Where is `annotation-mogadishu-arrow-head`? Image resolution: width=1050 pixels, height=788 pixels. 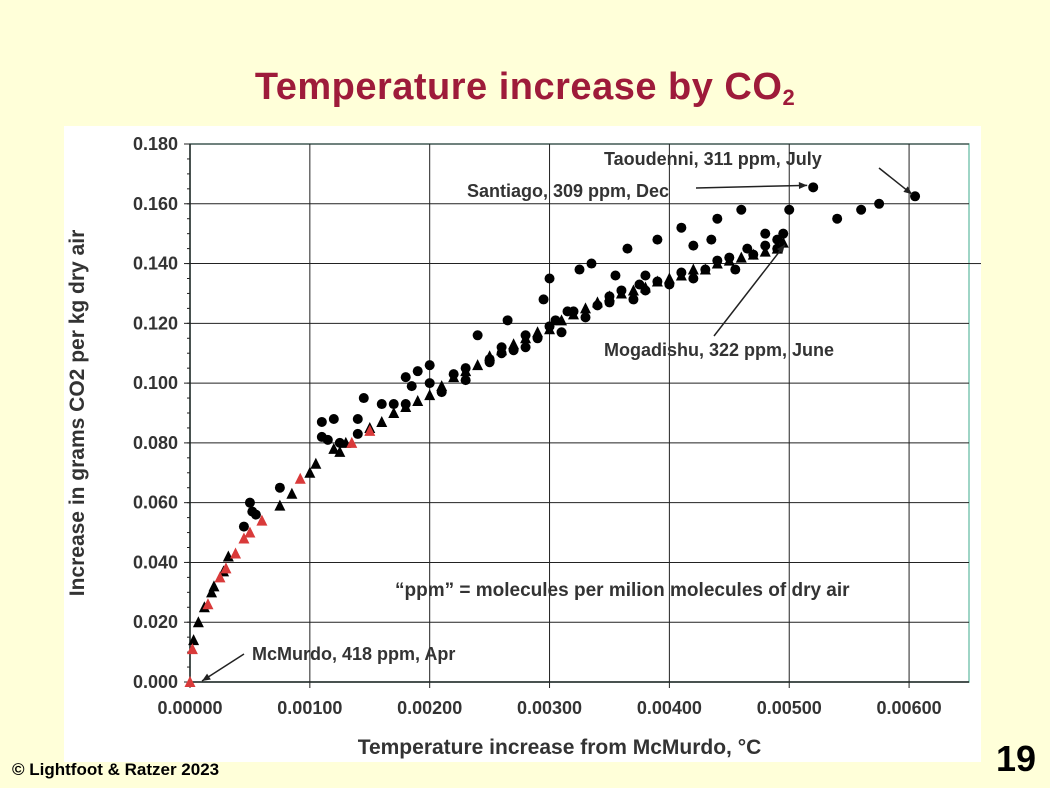 annotation-mogadishu-arrow-head is located at coordinates (780, 249).